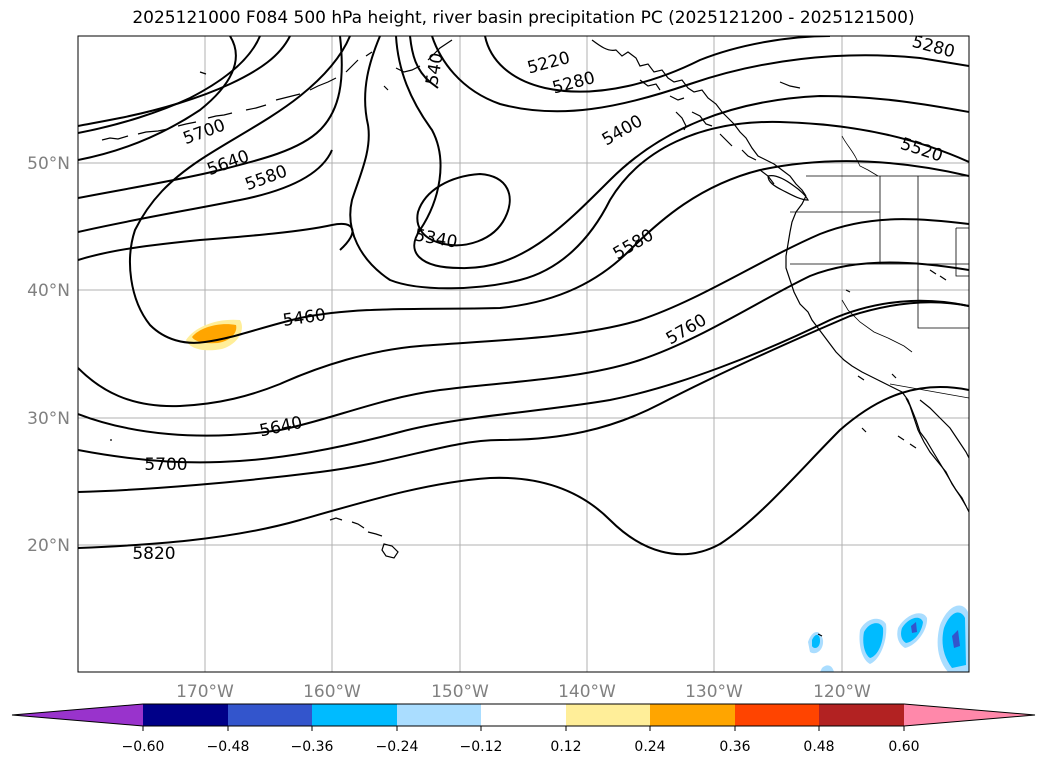 Image resolution: width=1047 pixels, height=765 pixels. Describe the element at coordinates (48, 546) in the screenshot. I see `lat-label: 20°N` at that location.